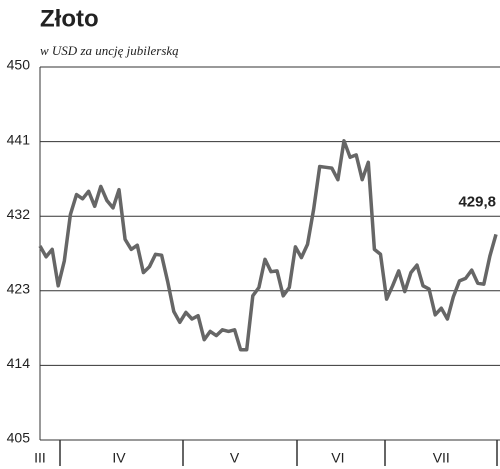  What do you see at coordinates (19, 438) in the screenshot?
I see `y-tick-label: 405` at bounding box center [19, 438].